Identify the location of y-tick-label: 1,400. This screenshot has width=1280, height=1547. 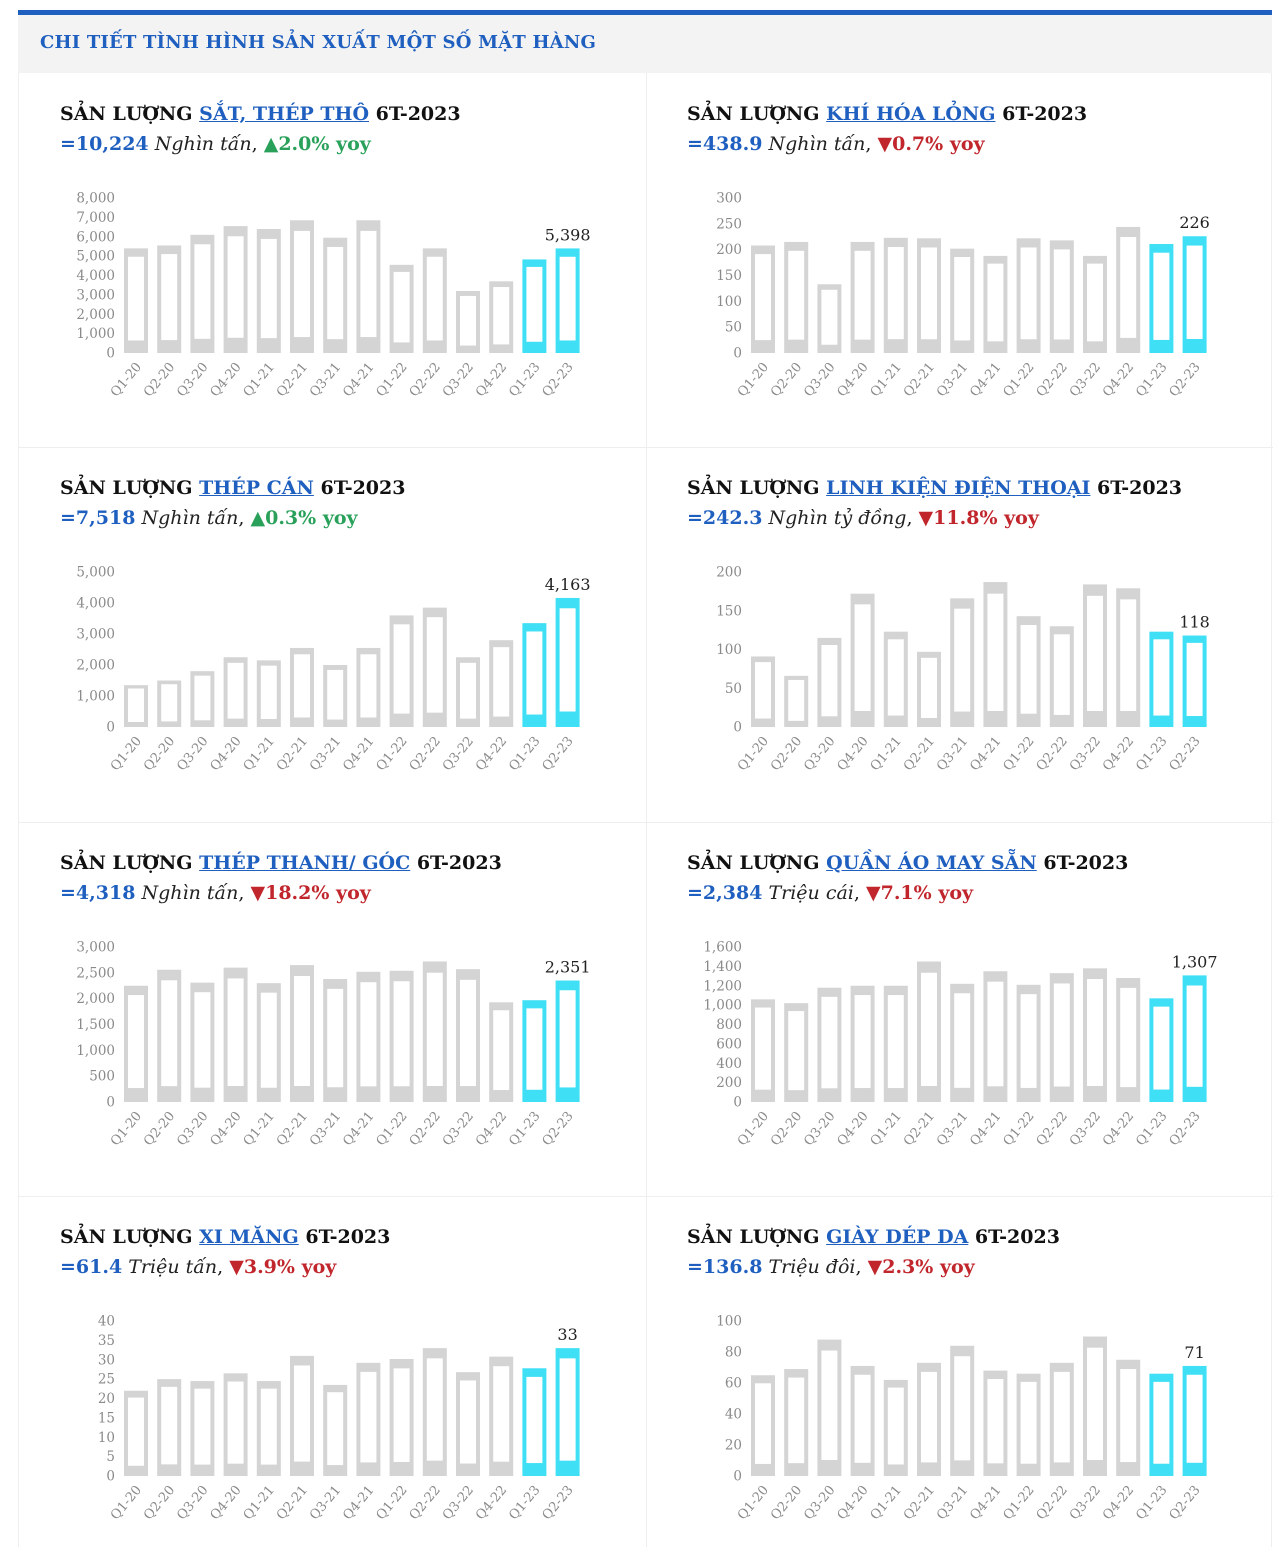
(722, 967).